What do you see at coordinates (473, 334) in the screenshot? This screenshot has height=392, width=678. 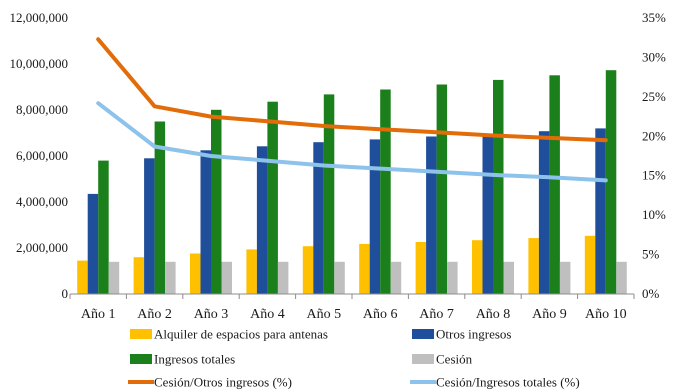 I see `legend-label: Otros ingresos` at bounding box center [473, 334].